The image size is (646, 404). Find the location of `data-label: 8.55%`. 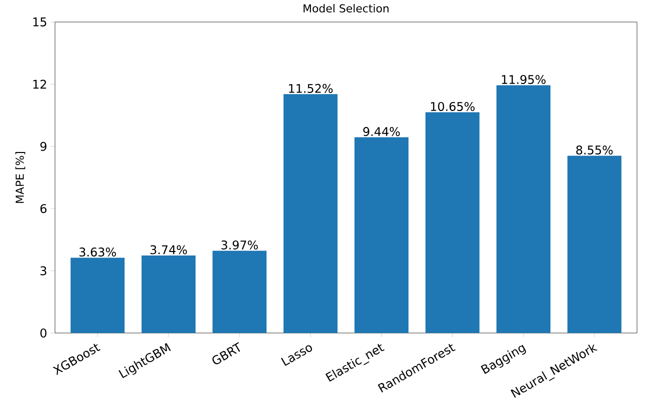

data-label: 8.55% is located at coordinates (594, 150).